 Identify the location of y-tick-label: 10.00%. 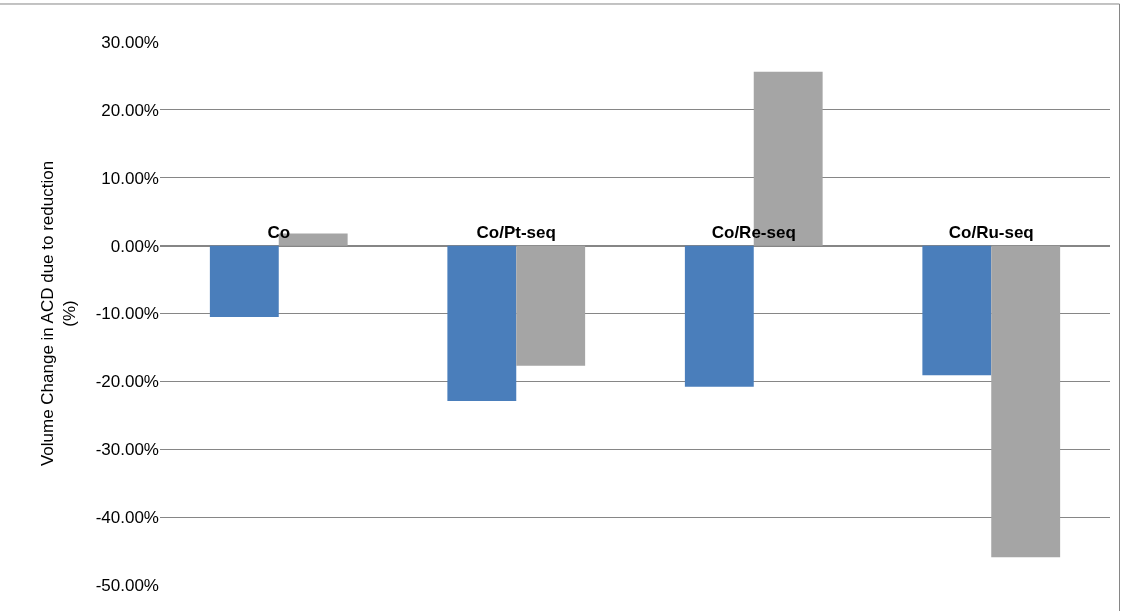
(130, 178).